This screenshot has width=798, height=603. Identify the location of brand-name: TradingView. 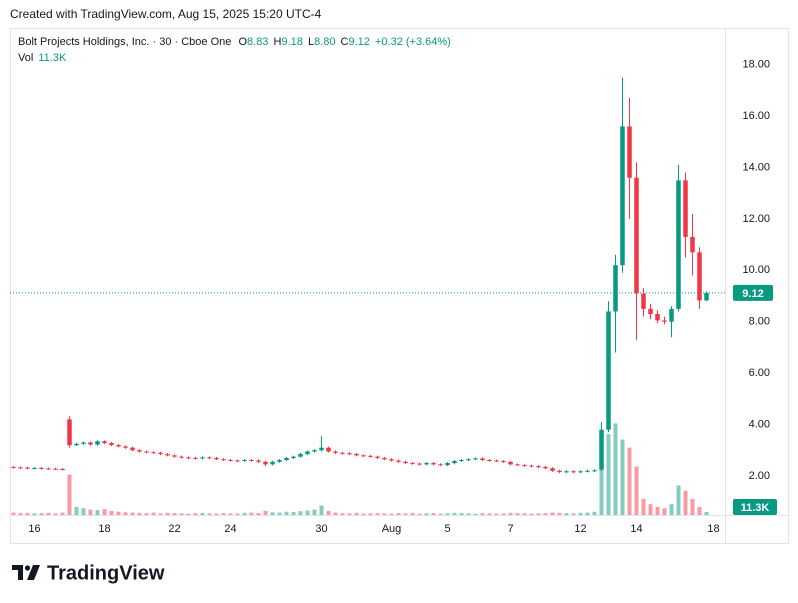
(106, 573).